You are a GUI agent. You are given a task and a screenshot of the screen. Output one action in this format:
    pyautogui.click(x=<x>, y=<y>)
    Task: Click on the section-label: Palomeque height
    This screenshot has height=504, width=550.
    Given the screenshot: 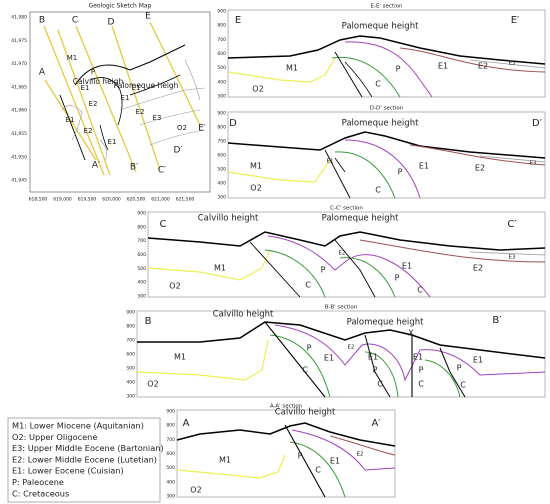 What is the action you would take?
    pyautogui.click(x=380, y=124)
    